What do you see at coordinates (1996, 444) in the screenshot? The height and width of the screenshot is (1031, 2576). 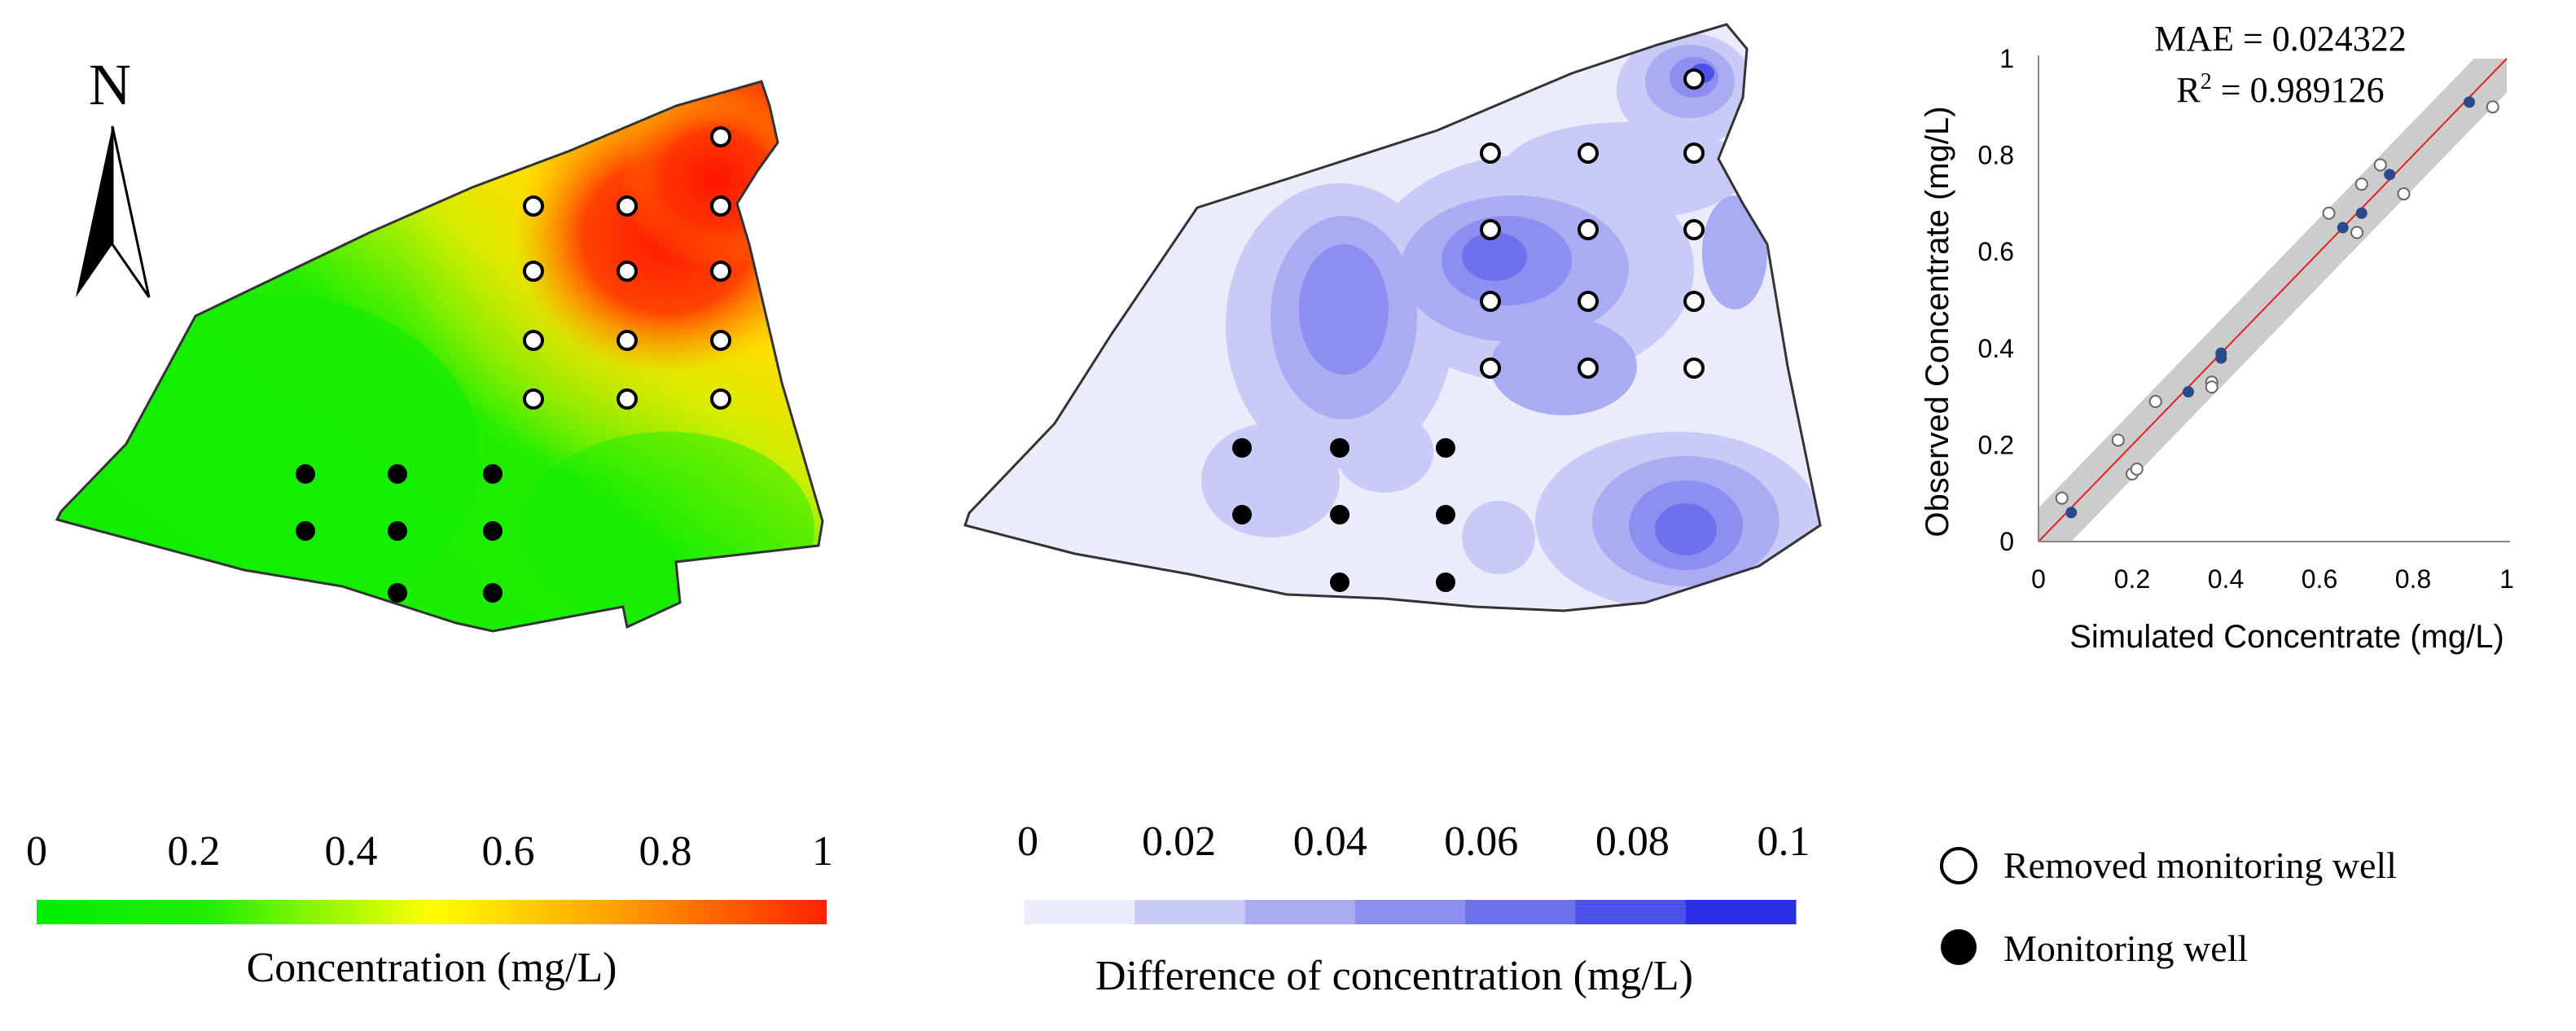 I see `y-tick-label: 0.2` at bounding box center [1996, 444].